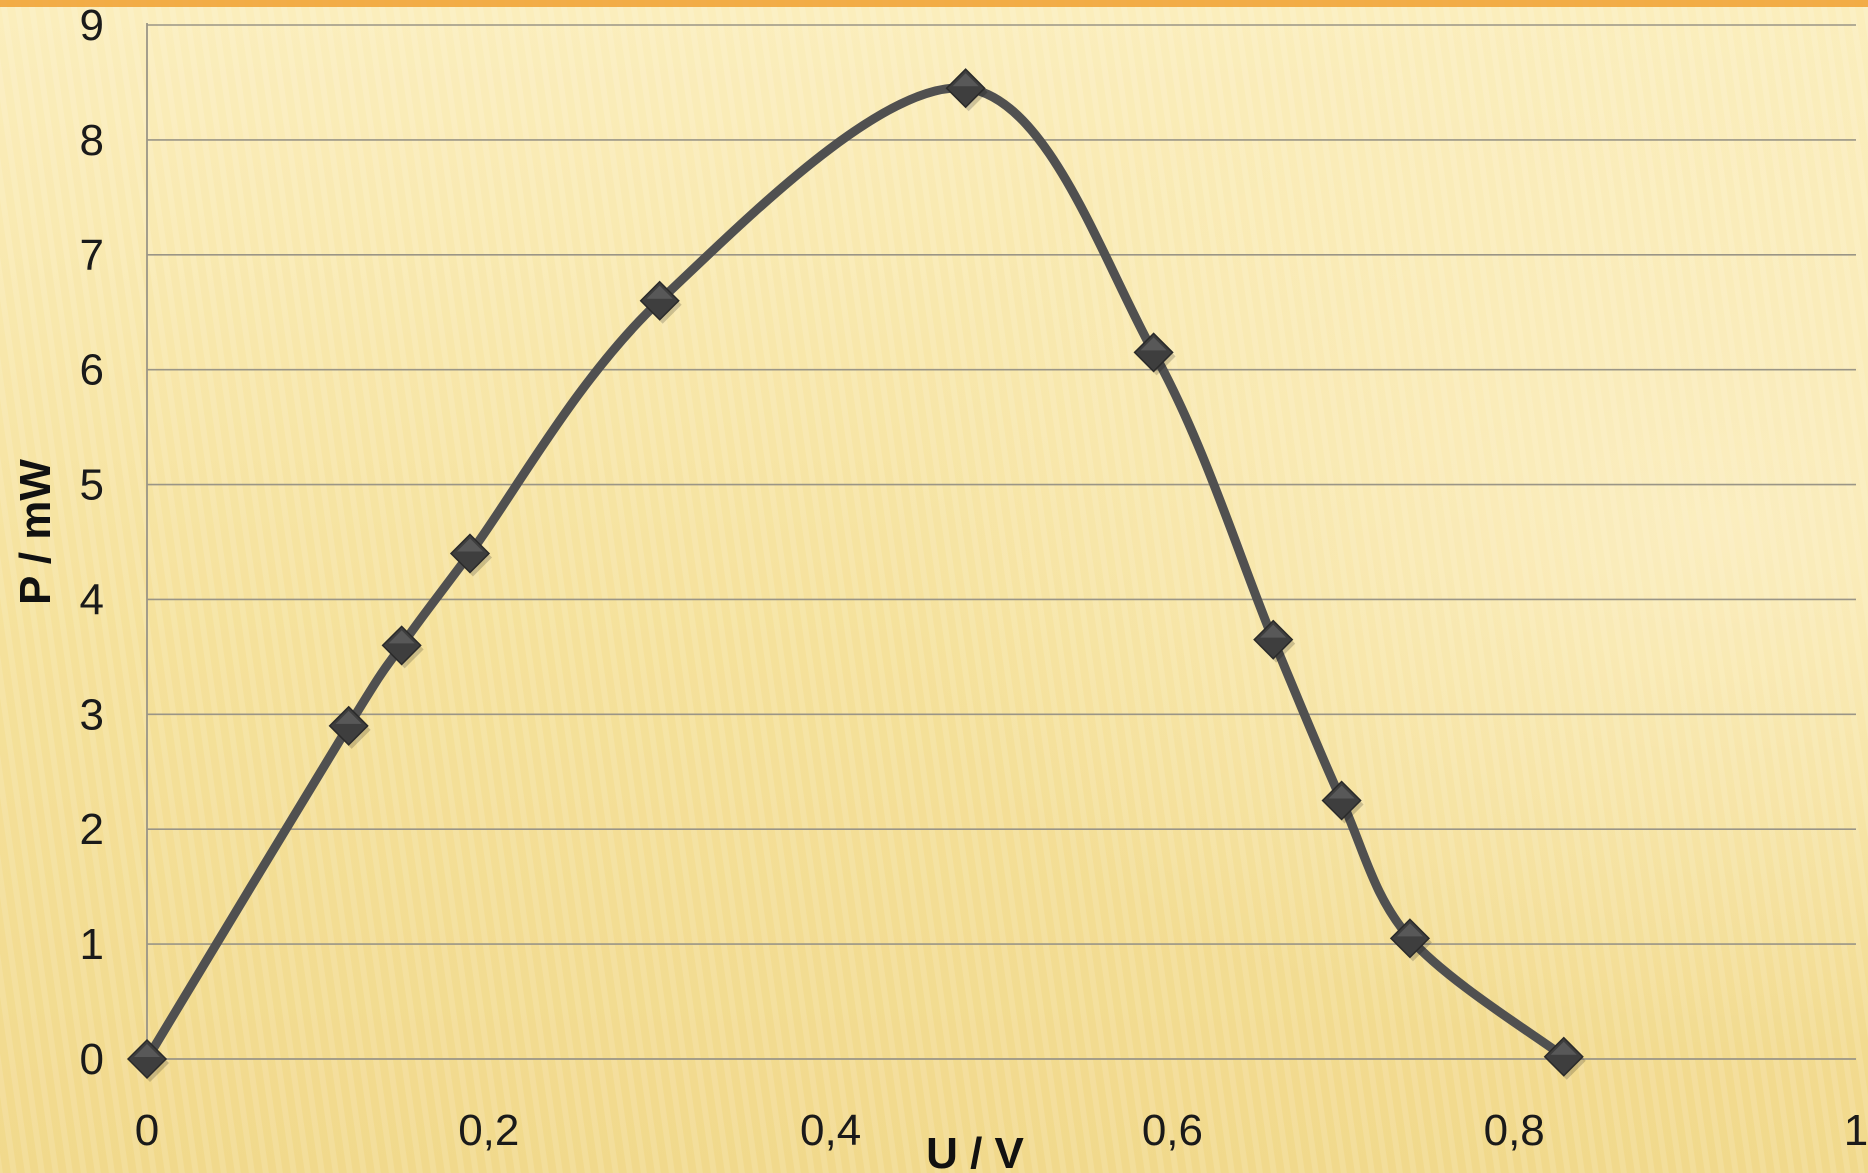  Describe the element at coordinates (92, 370) in the screenshot. I see `y-tick-label: 6` at that location.